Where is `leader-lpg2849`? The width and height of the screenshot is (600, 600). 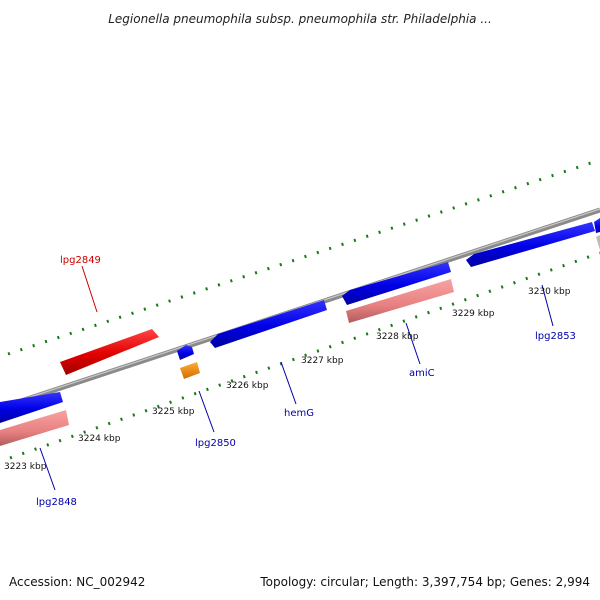 leader-lpg2849 is located at coordinates (89, 289).